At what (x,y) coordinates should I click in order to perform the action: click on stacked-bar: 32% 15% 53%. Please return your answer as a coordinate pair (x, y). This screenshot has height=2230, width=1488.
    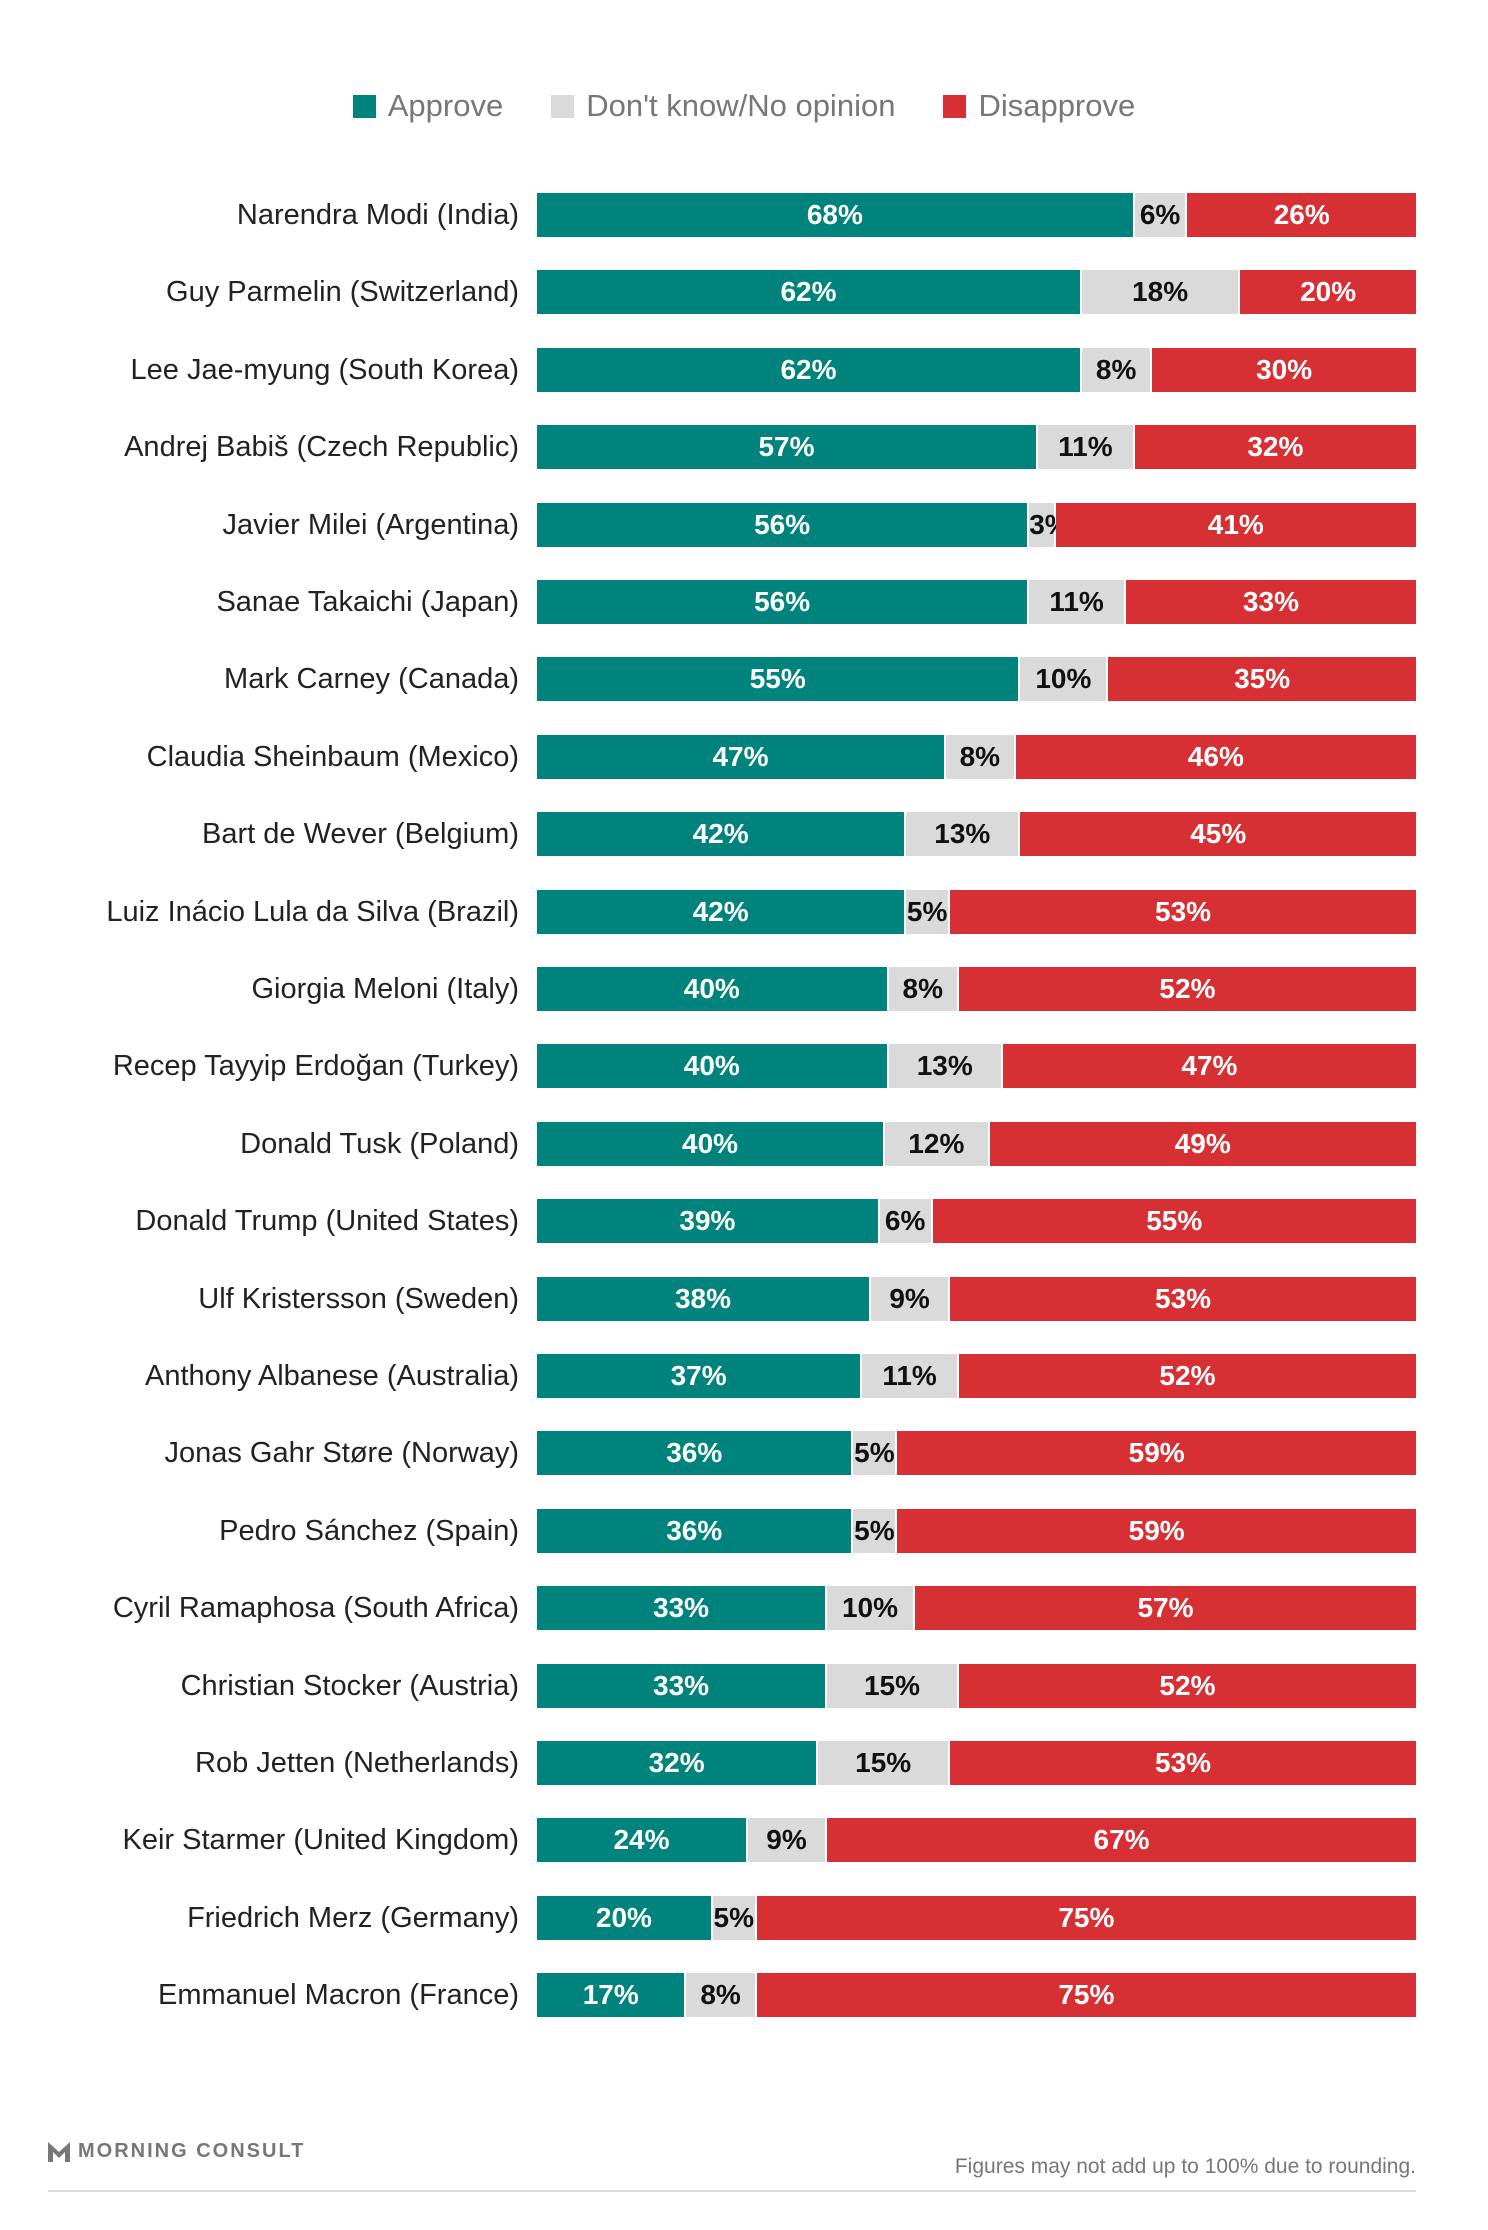
    Looking at the image, I should click on (976, 1763).